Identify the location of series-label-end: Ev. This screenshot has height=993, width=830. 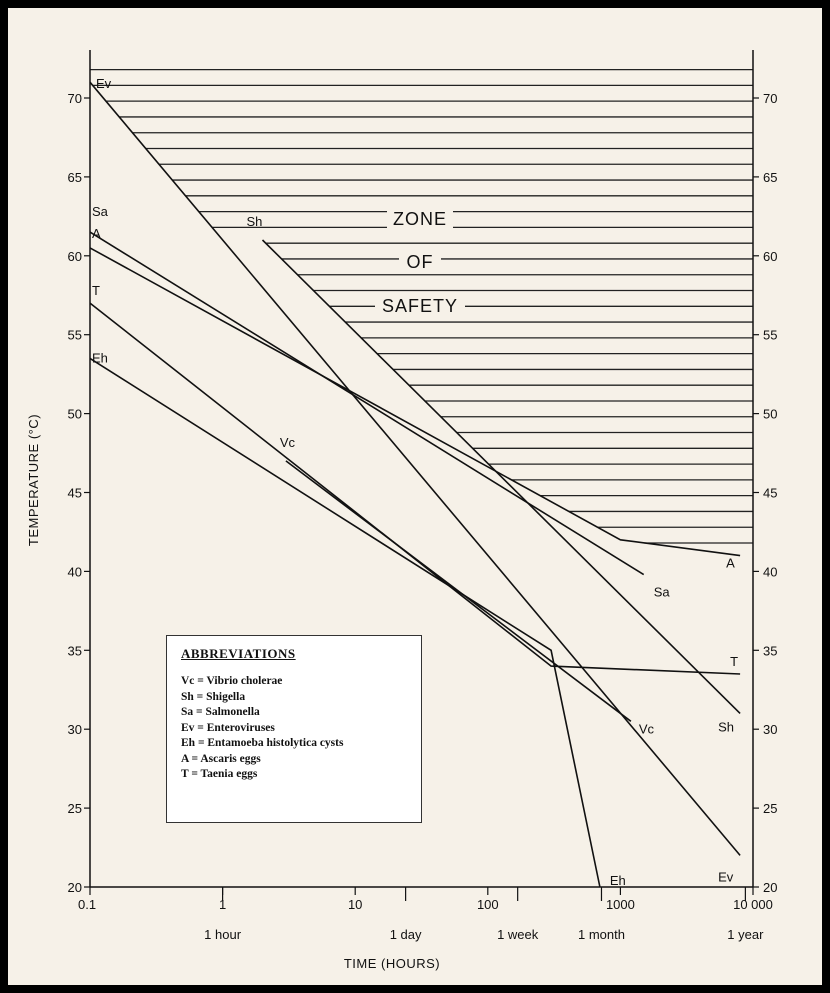
(726, 876).